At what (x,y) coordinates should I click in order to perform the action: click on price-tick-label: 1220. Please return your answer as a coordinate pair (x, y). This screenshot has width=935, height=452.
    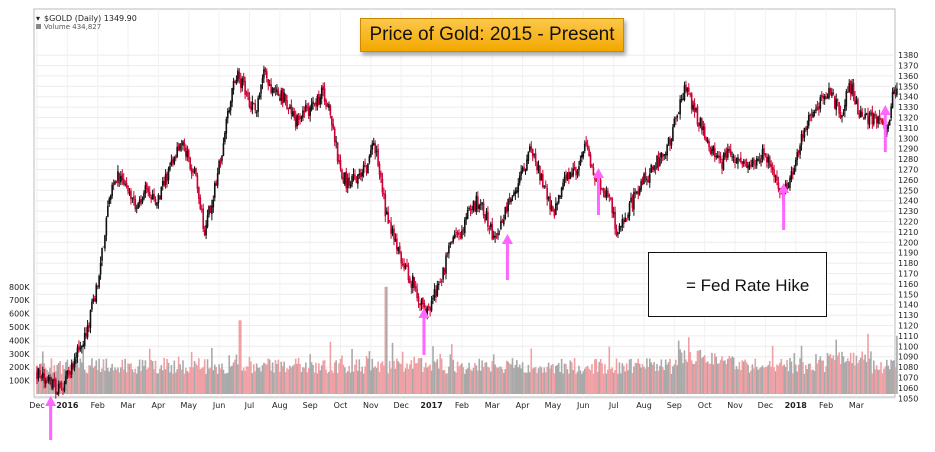
    Looking at the image, I should click on (908, 222).